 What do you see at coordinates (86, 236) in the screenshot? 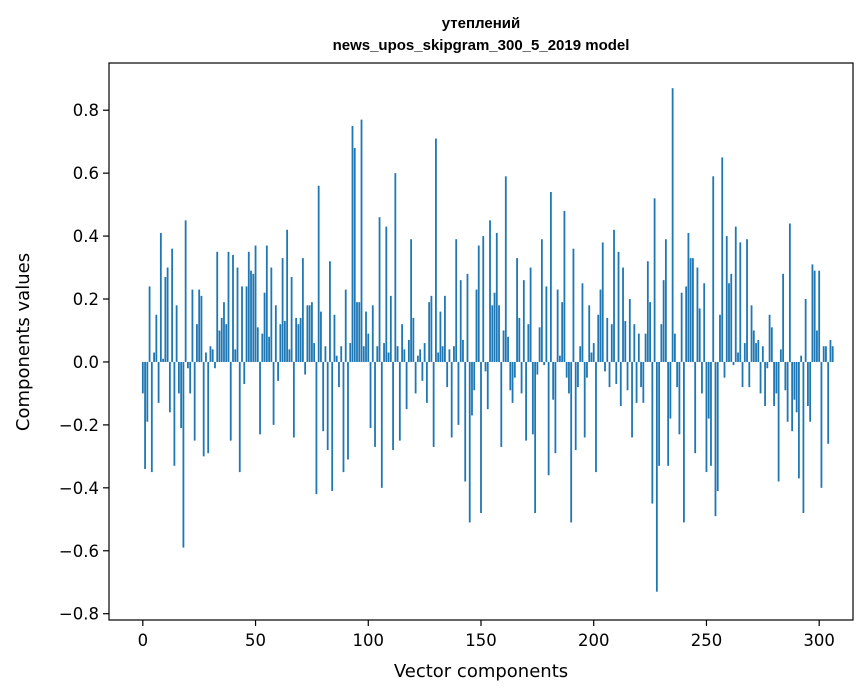
I see `y-tick-label: 0.4` at bounding box center [86, 236].